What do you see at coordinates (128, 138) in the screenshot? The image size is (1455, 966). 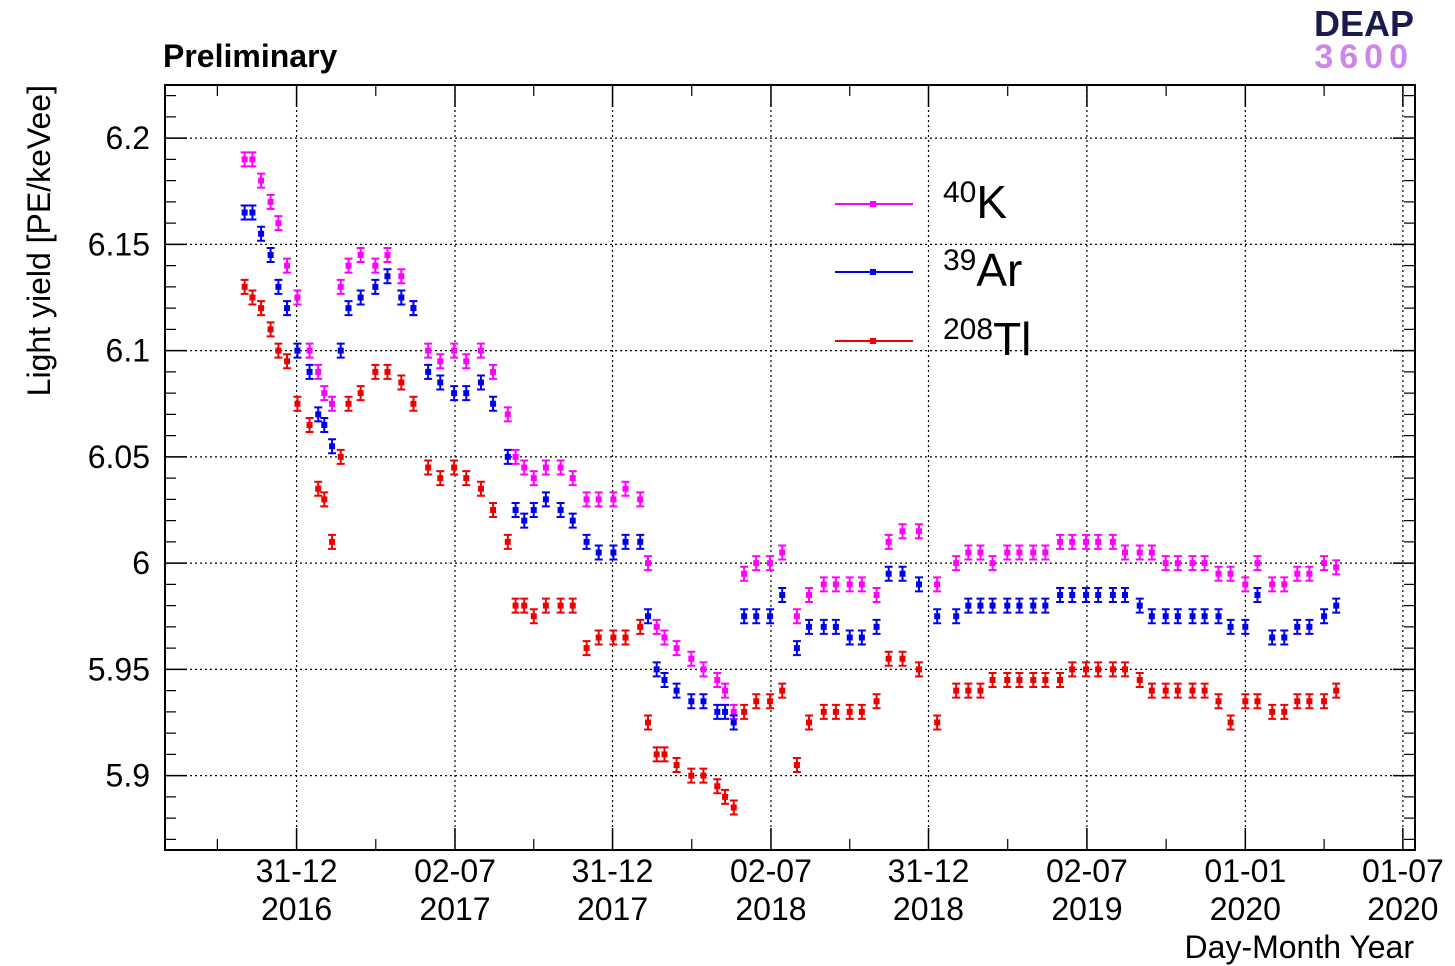 I see `y-tick-label: 6.2` at bounding box center [128, 138].